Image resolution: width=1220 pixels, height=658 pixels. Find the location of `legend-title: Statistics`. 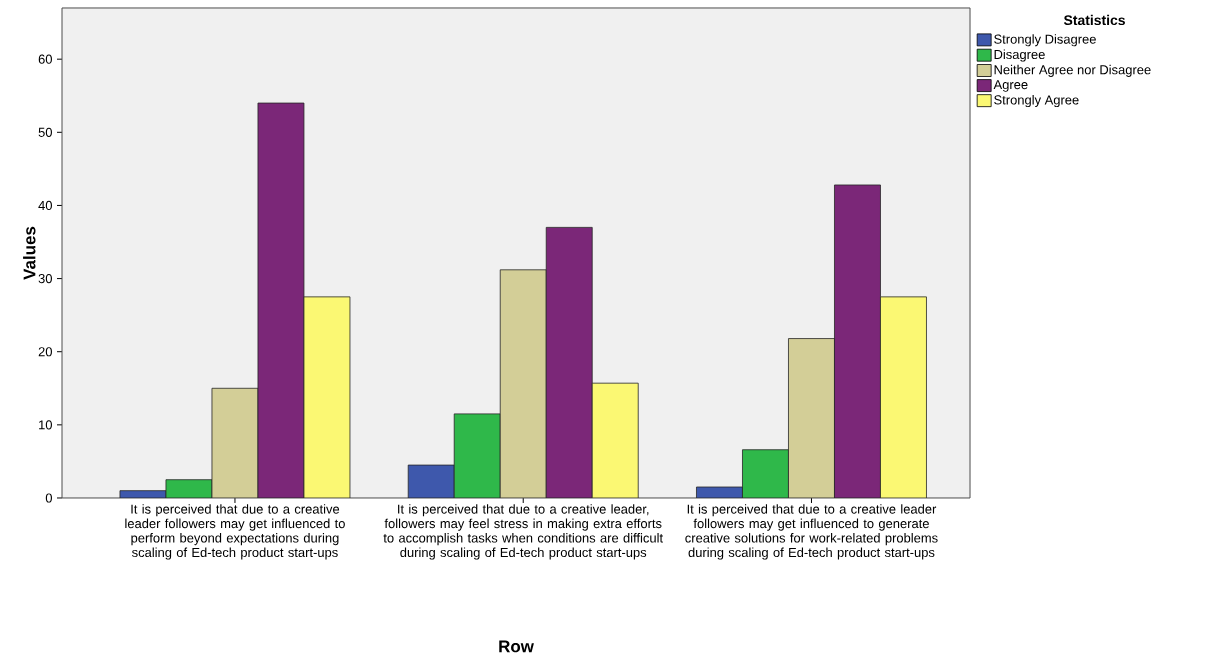

legend-title: Statistics is located at coordinates (1094, 20).